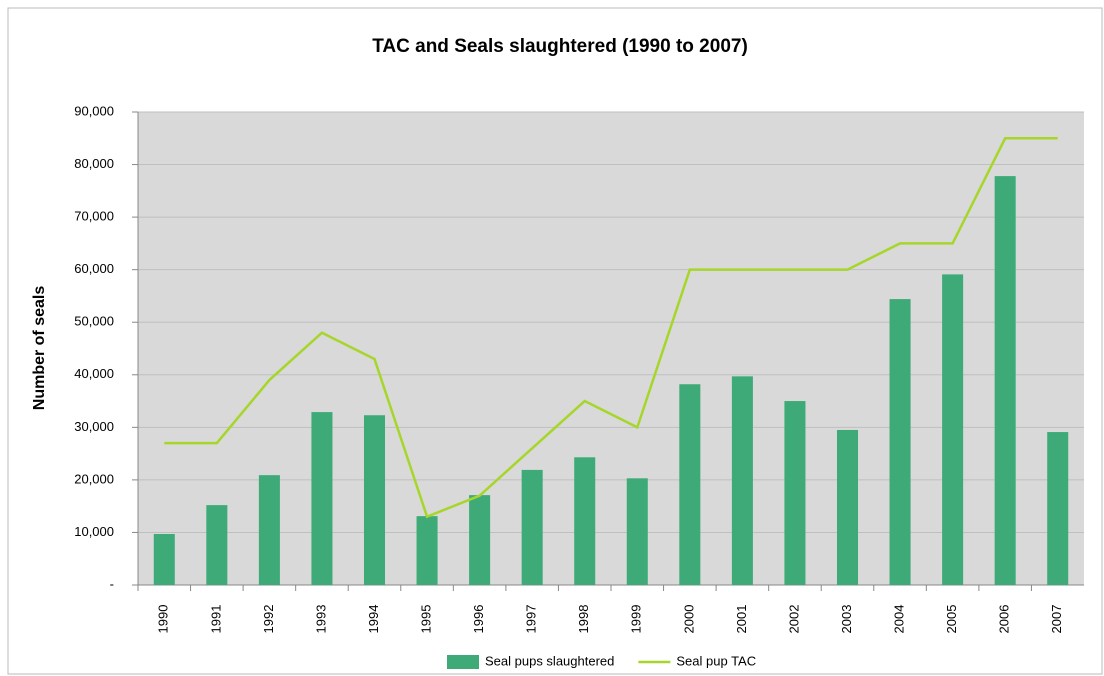 This screenshot has width=1104, height=676. Describe the element at coordinates (163, 619) in the screenshot. I see `x-tick-label: 1990` at that location.